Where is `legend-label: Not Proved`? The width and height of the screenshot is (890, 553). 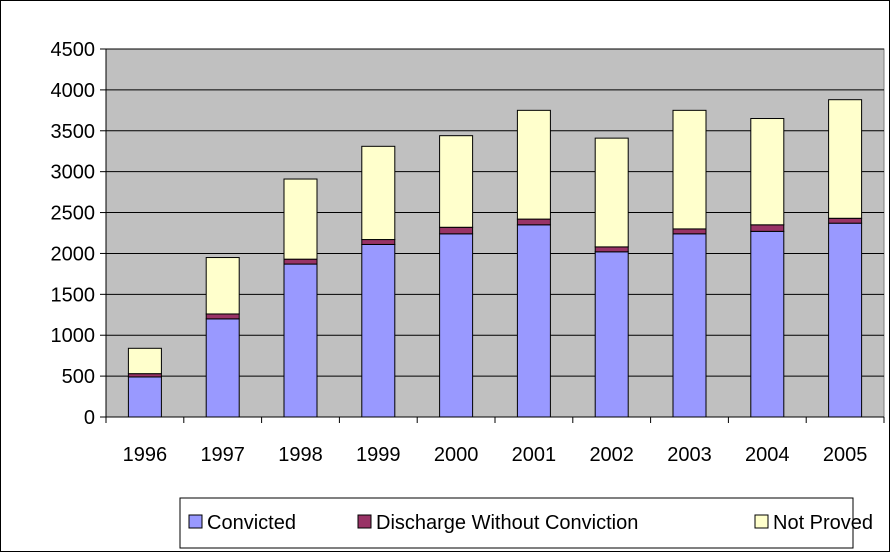 legend-label: Not Proved is located at coordinates (823, 523).